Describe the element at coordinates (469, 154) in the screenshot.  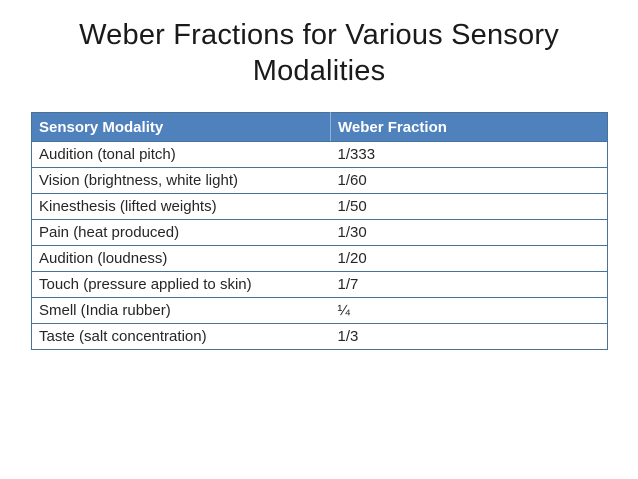
I see `fraction-cell: 1/333` at that location.